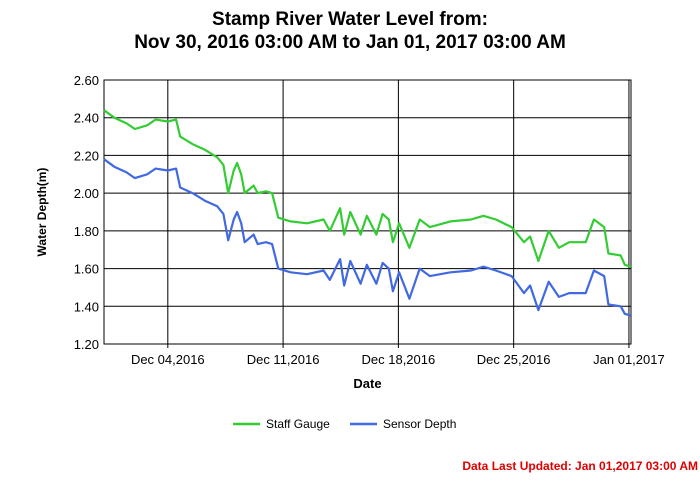  What do you see at coordinates (399, 359) in the screenshot?
I see `x-tick-label: Dec 18,2016` at bounding box center [399, 359].